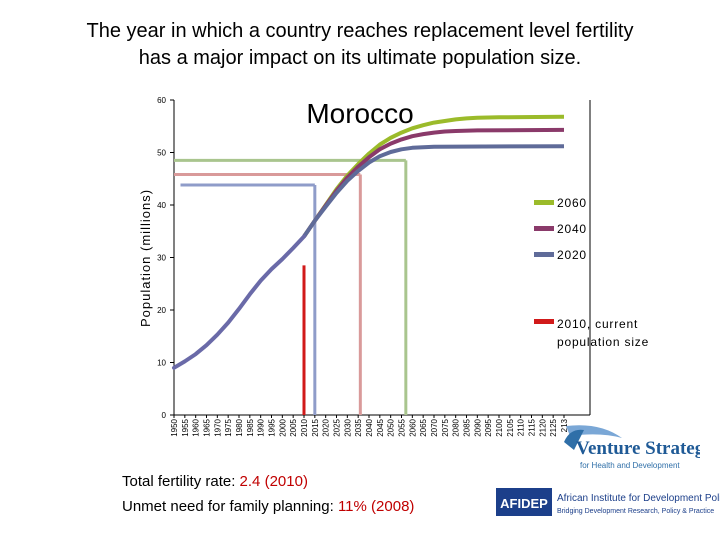 Image resolution: width=720 pixels, height=540 pixels. I want to click on y-tick-label: 50, so click(161, 153).